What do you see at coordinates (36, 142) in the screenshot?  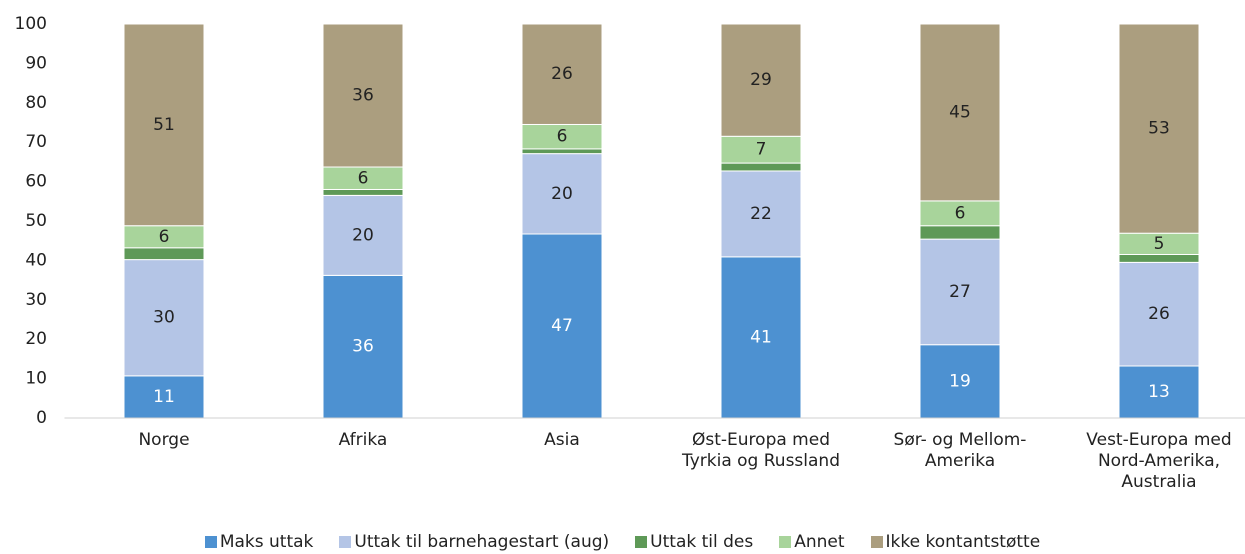 I see `y-tick-label: 70` at bounding box center [36, 142].